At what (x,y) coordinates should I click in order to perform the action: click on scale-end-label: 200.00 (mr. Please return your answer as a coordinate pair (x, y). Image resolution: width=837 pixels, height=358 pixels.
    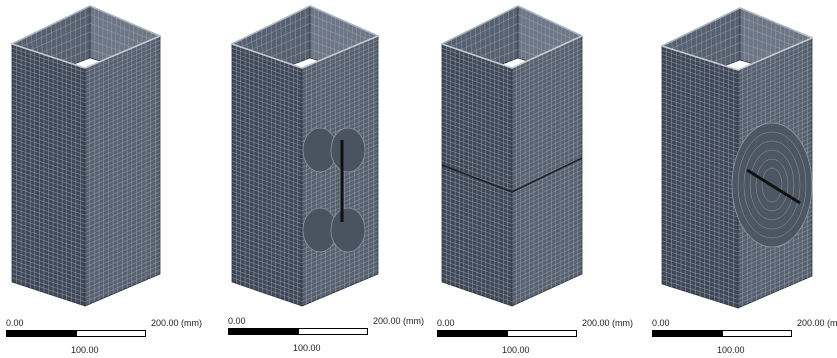
    Looking at the image, I should click on (817, 323).